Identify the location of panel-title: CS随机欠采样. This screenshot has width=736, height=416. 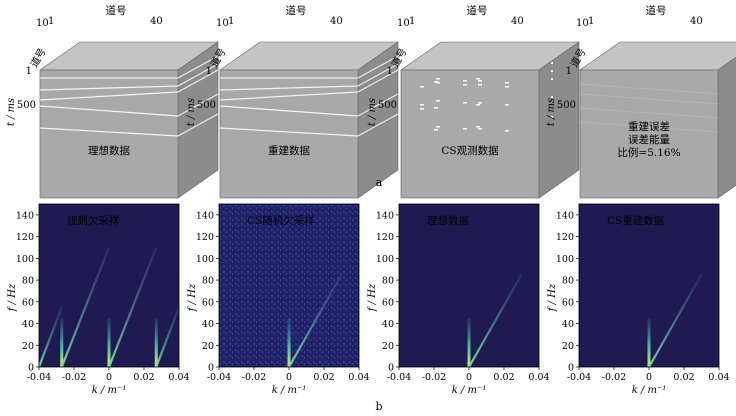
(281, 220).